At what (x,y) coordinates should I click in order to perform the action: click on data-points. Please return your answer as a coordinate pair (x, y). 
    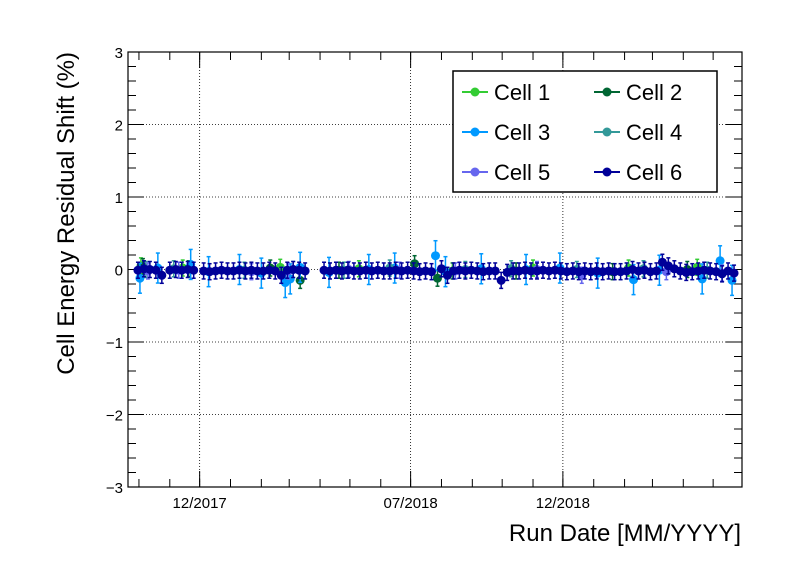
    Looking at the image, I should click on (436, 269).